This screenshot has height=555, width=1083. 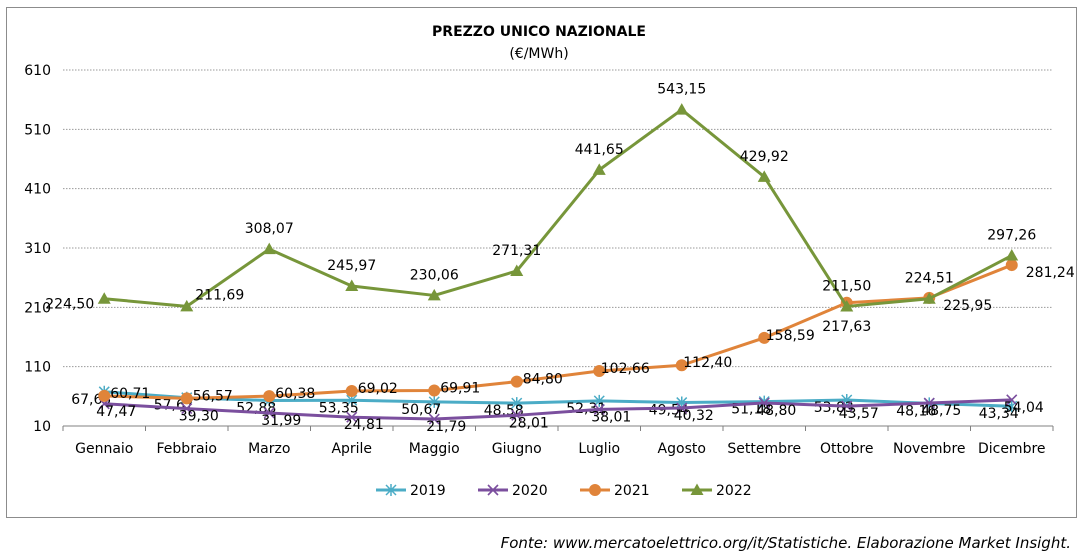 I want to click on data-label-2019: 43,34, so click(x=999, y=414).